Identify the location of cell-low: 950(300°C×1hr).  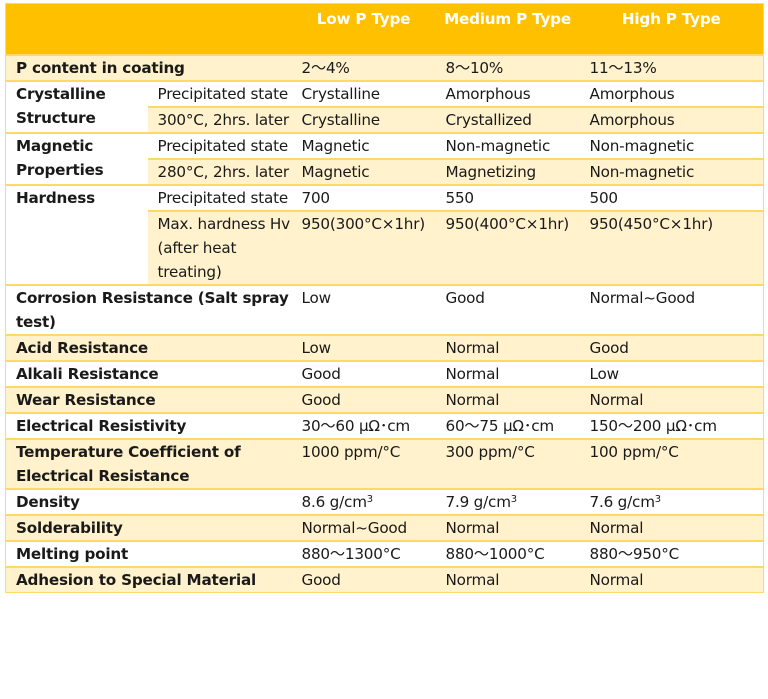
(363, 248).